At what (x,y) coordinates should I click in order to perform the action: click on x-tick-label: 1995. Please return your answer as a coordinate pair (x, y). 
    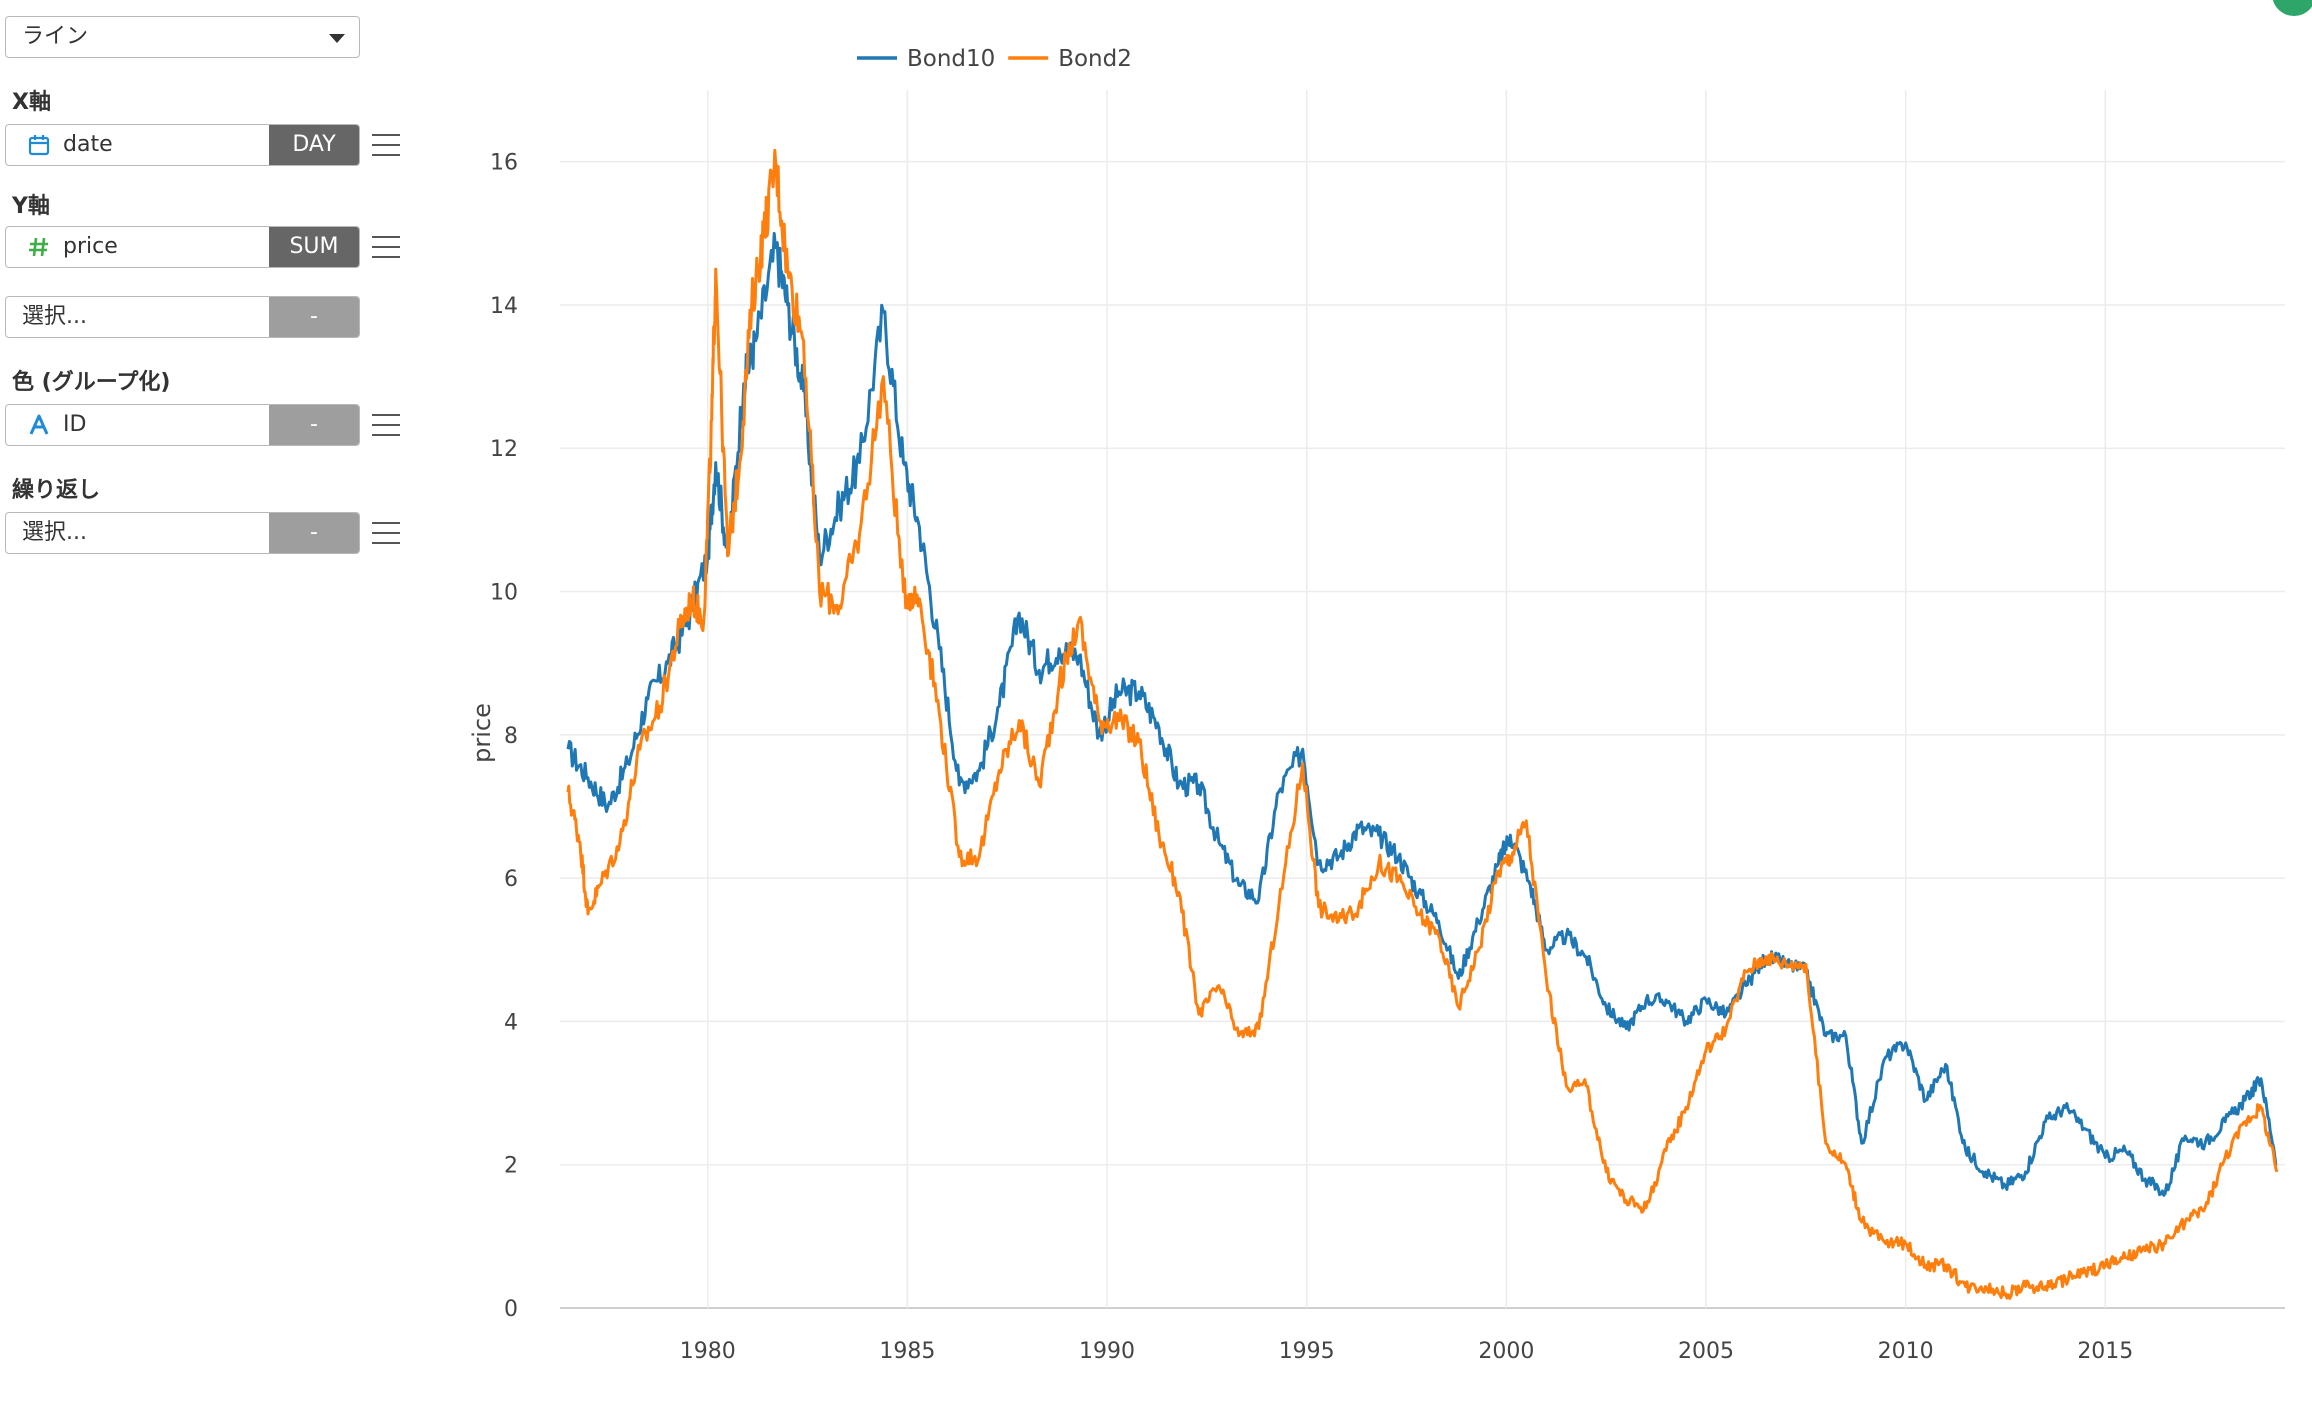
    Looking at the image, I should click on (1307, 1351).